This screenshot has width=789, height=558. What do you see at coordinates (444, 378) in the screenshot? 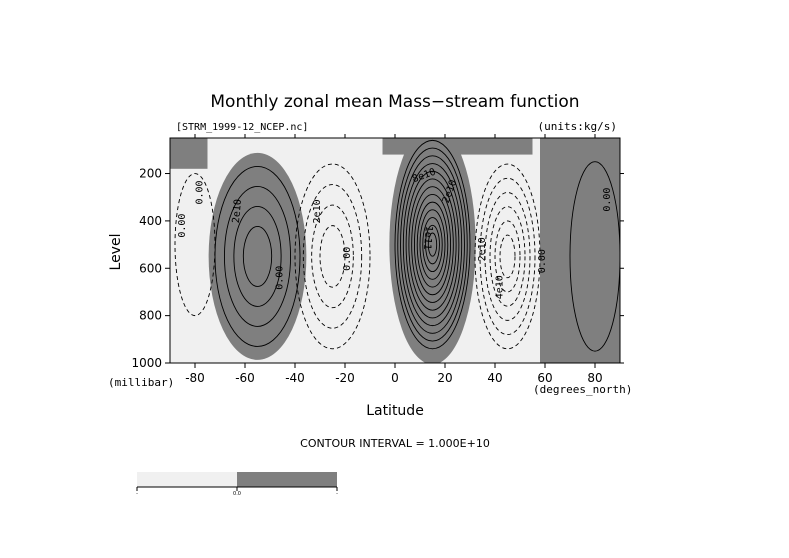
I see `x-tick-label: 20` at bounding box center [444, 378].